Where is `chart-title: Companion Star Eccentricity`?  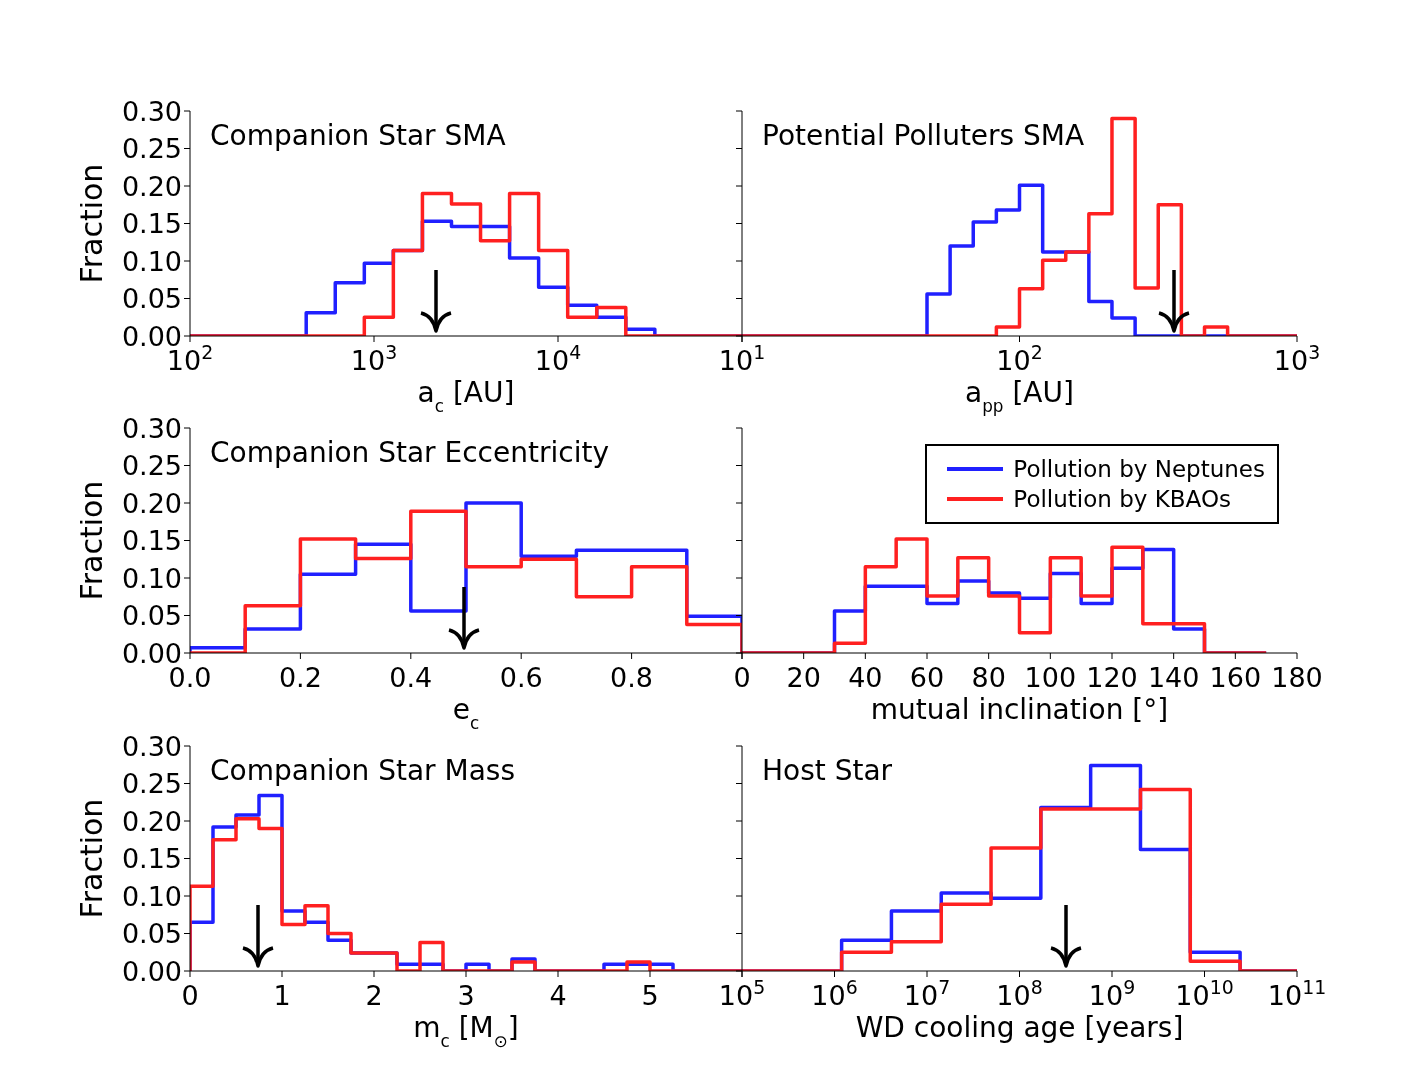
chart-title: Companion Star Eccentricity is located at coordinates (409, 452).